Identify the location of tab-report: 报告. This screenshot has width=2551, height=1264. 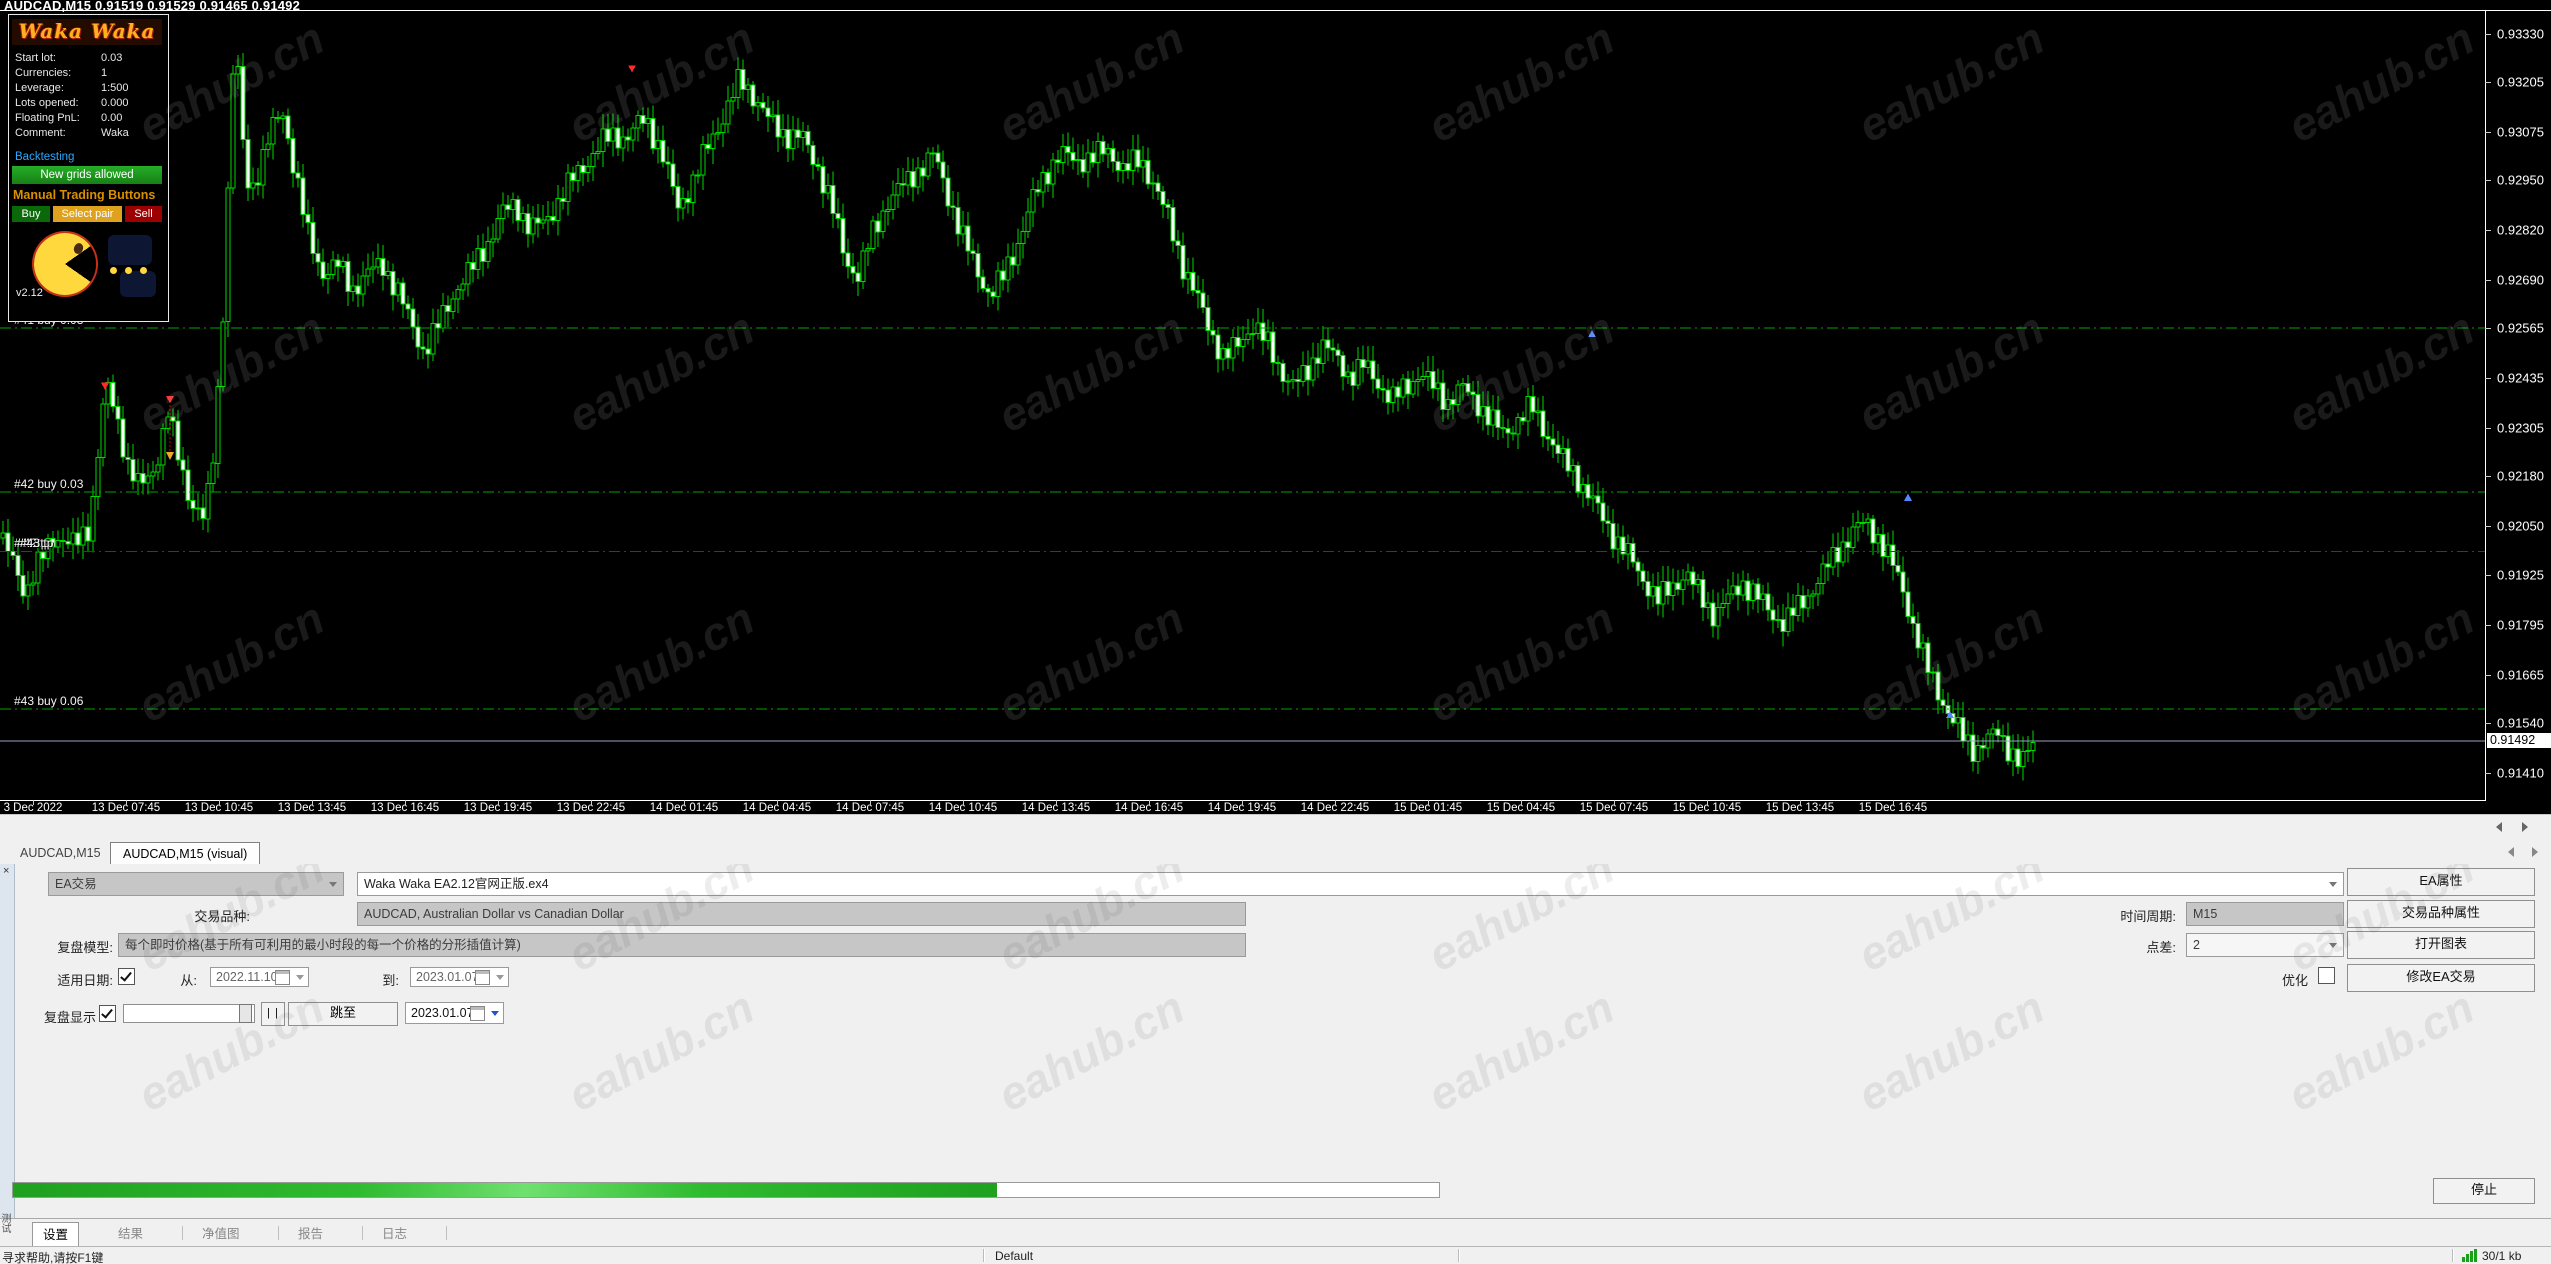
(311, 1234).